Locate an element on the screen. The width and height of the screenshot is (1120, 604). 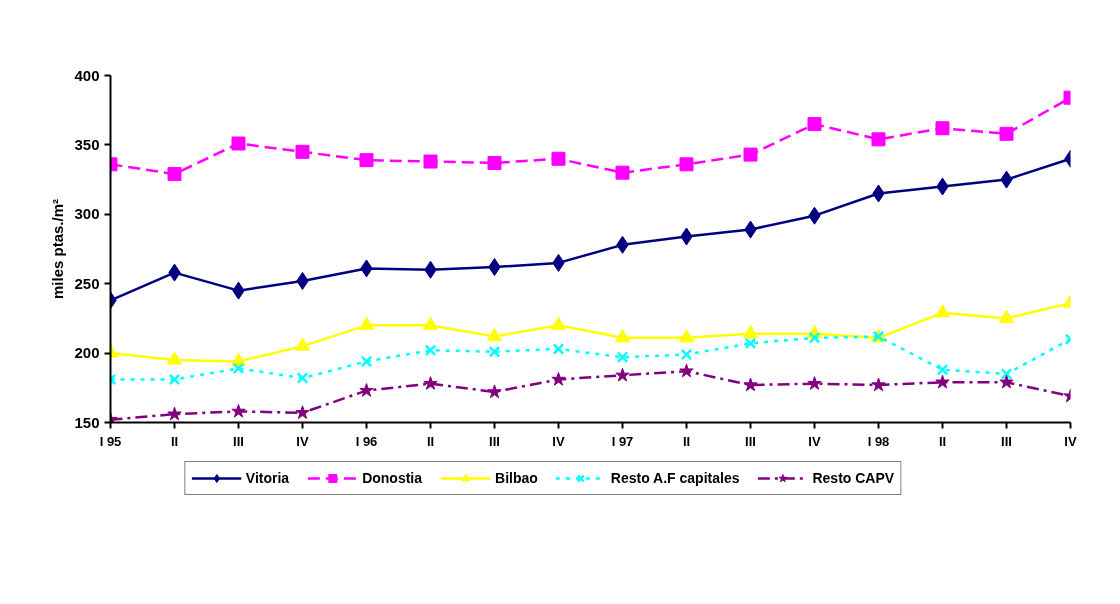
x-tick-label: I 96 is located at coordinates (366, 441).